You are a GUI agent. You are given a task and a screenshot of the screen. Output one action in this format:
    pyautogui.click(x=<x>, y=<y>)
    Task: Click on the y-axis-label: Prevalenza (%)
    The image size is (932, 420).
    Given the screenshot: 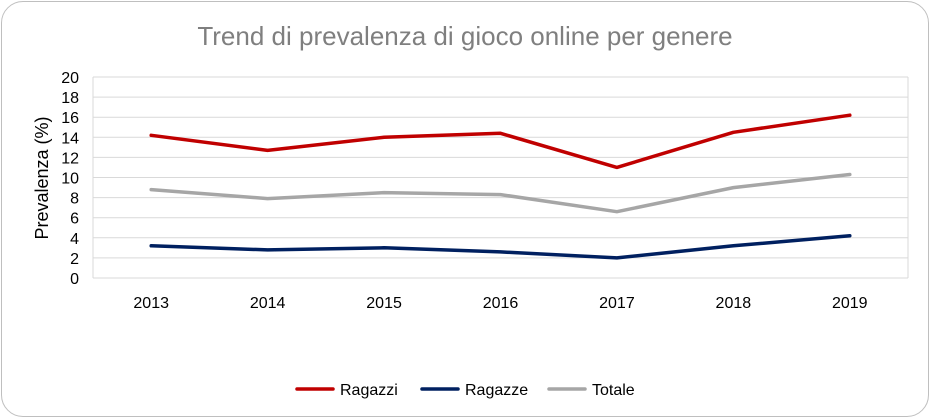 What is the action you would take?
    pyautogui.click(x=42, y=177)
    